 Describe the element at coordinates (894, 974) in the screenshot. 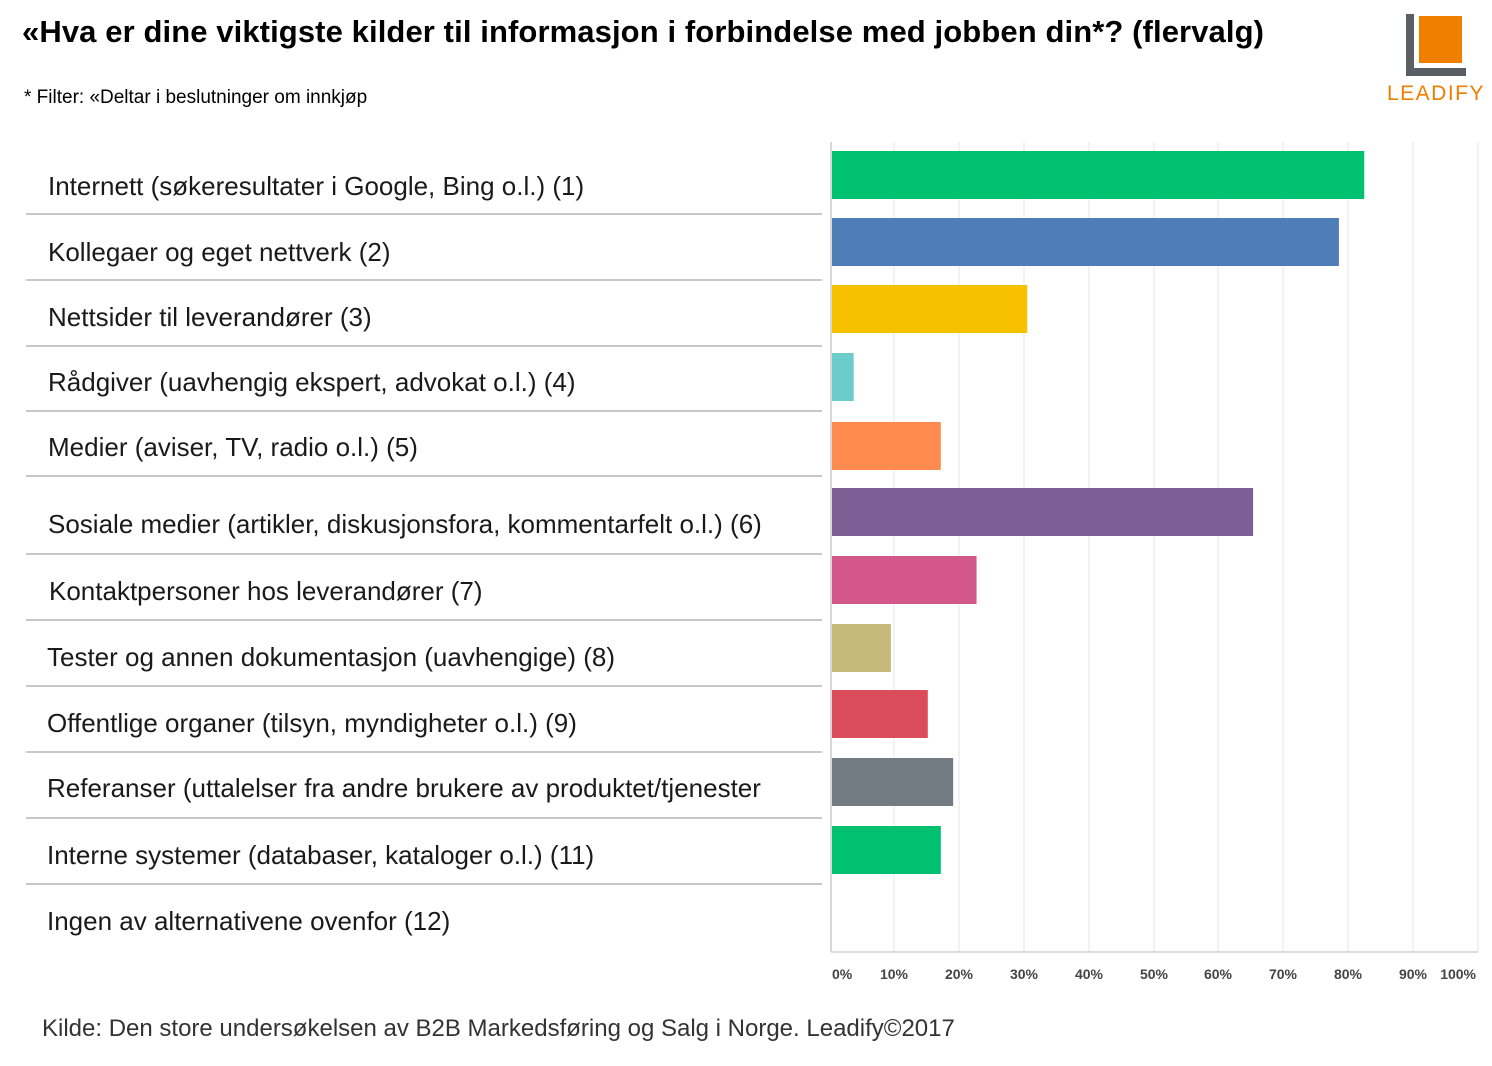

I see `x-tick-label: 10%` at that location.